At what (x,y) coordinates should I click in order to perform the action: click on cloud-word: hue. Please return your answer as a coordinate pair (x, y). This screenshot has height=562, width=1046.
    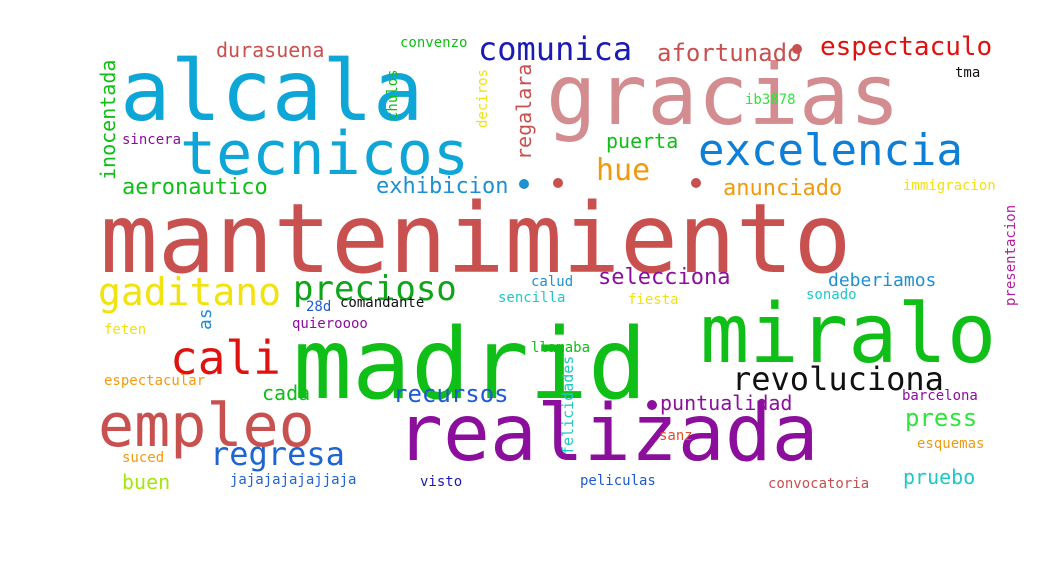
    Looking at the image, I should click on (623, 170).